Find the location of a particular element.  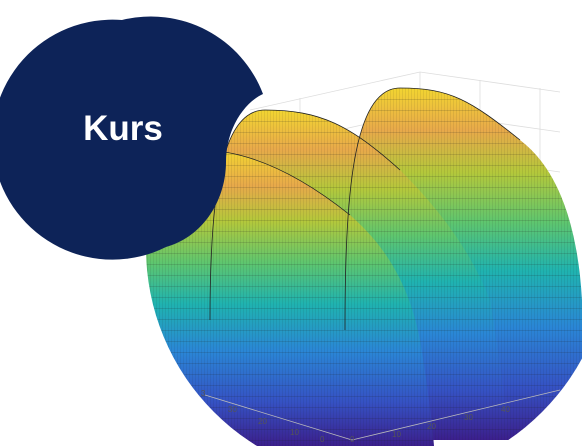

plot-axes is located at coordinates (382, 415).